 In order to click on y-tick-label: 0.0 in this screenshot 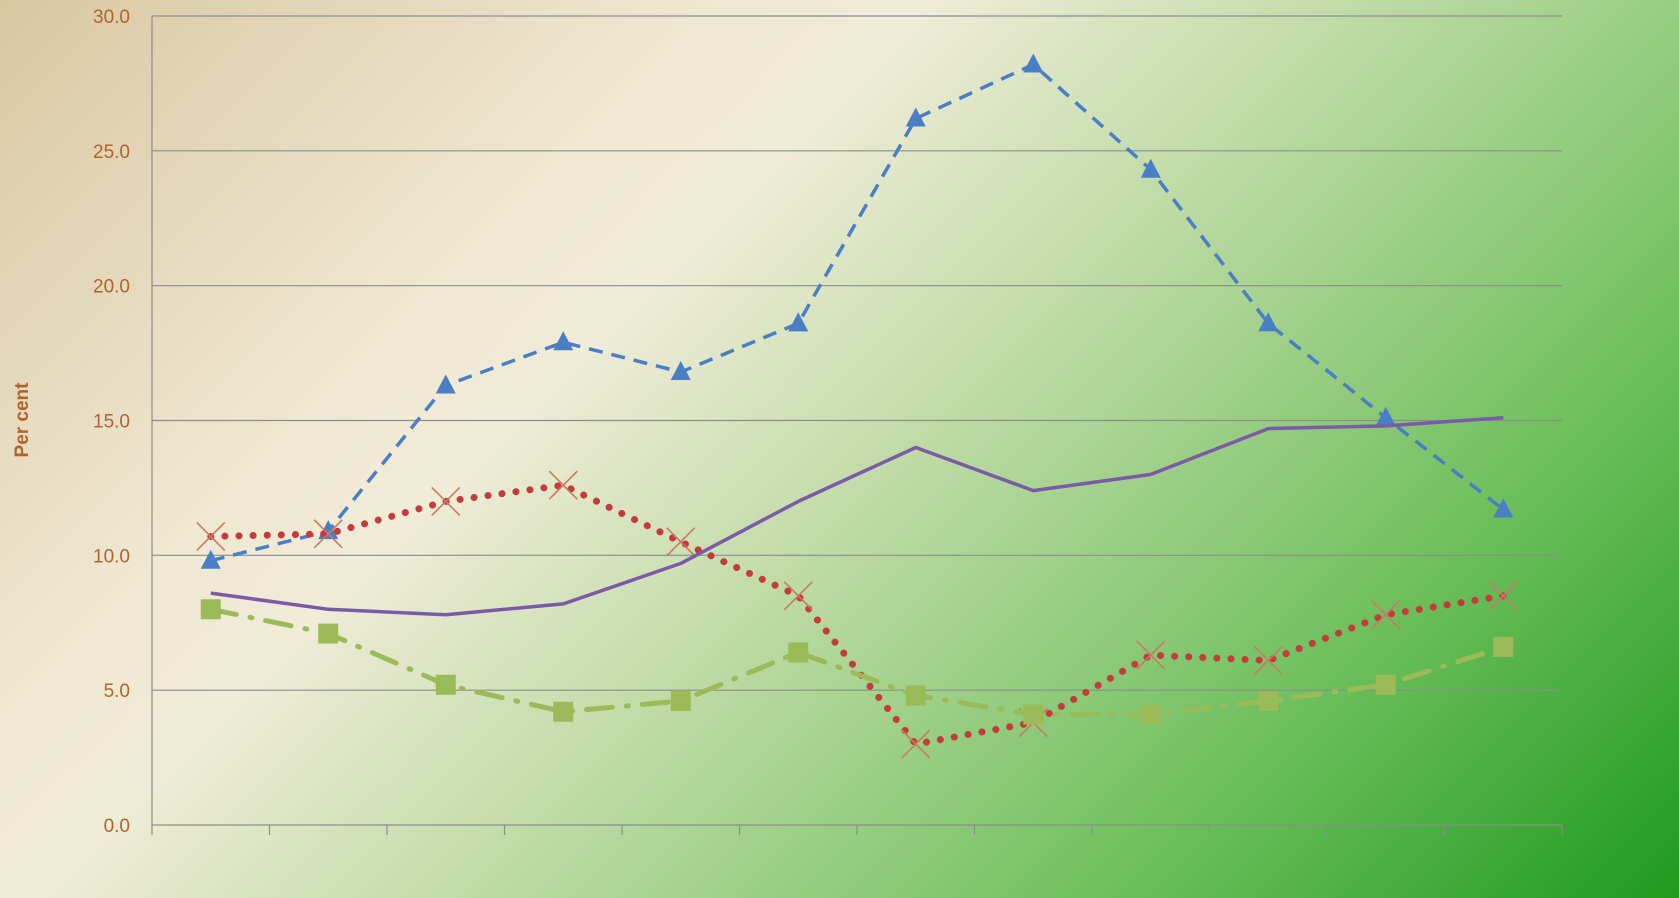, I will do `click(117, 826)`.